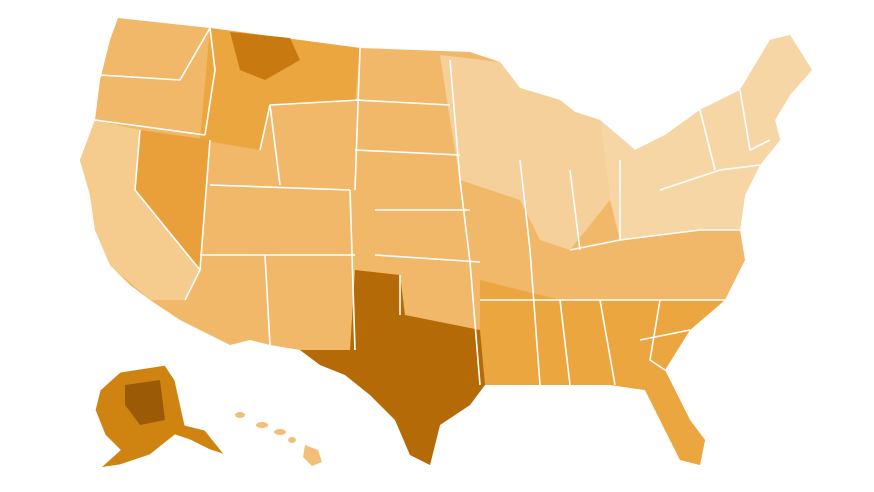 The image size is (874, 492). Describe the element at coordinates (145, 402) in the screenshot. I see `alaska-dark` at that location.